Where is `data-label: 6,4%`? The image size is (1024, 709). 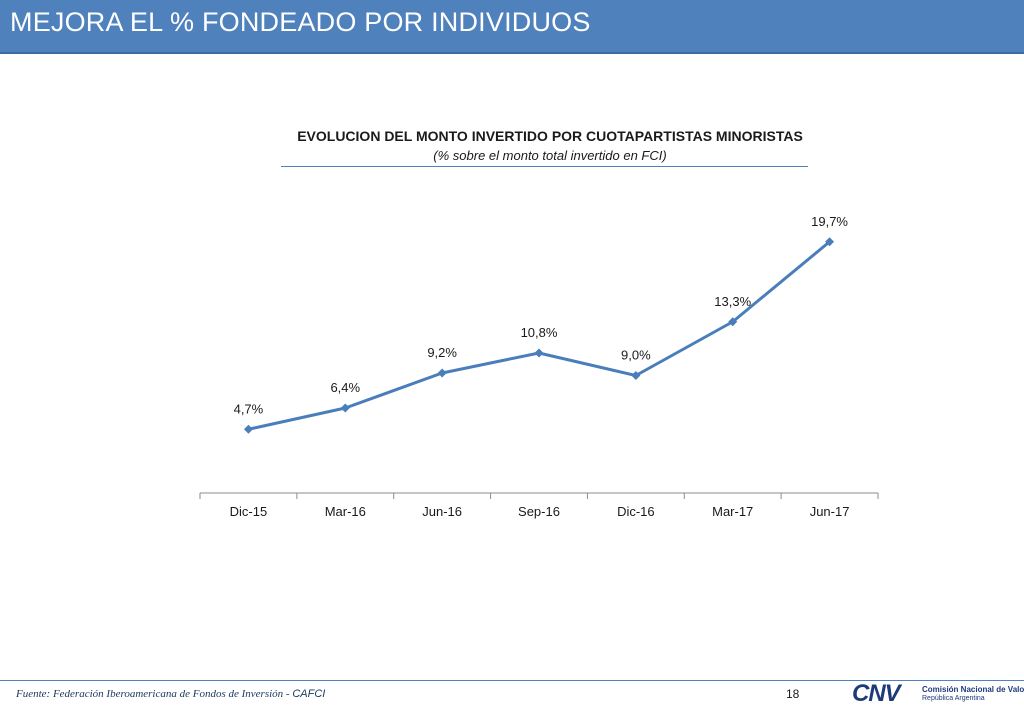
data-label: 6,4% is located at coordinates (345, 387).